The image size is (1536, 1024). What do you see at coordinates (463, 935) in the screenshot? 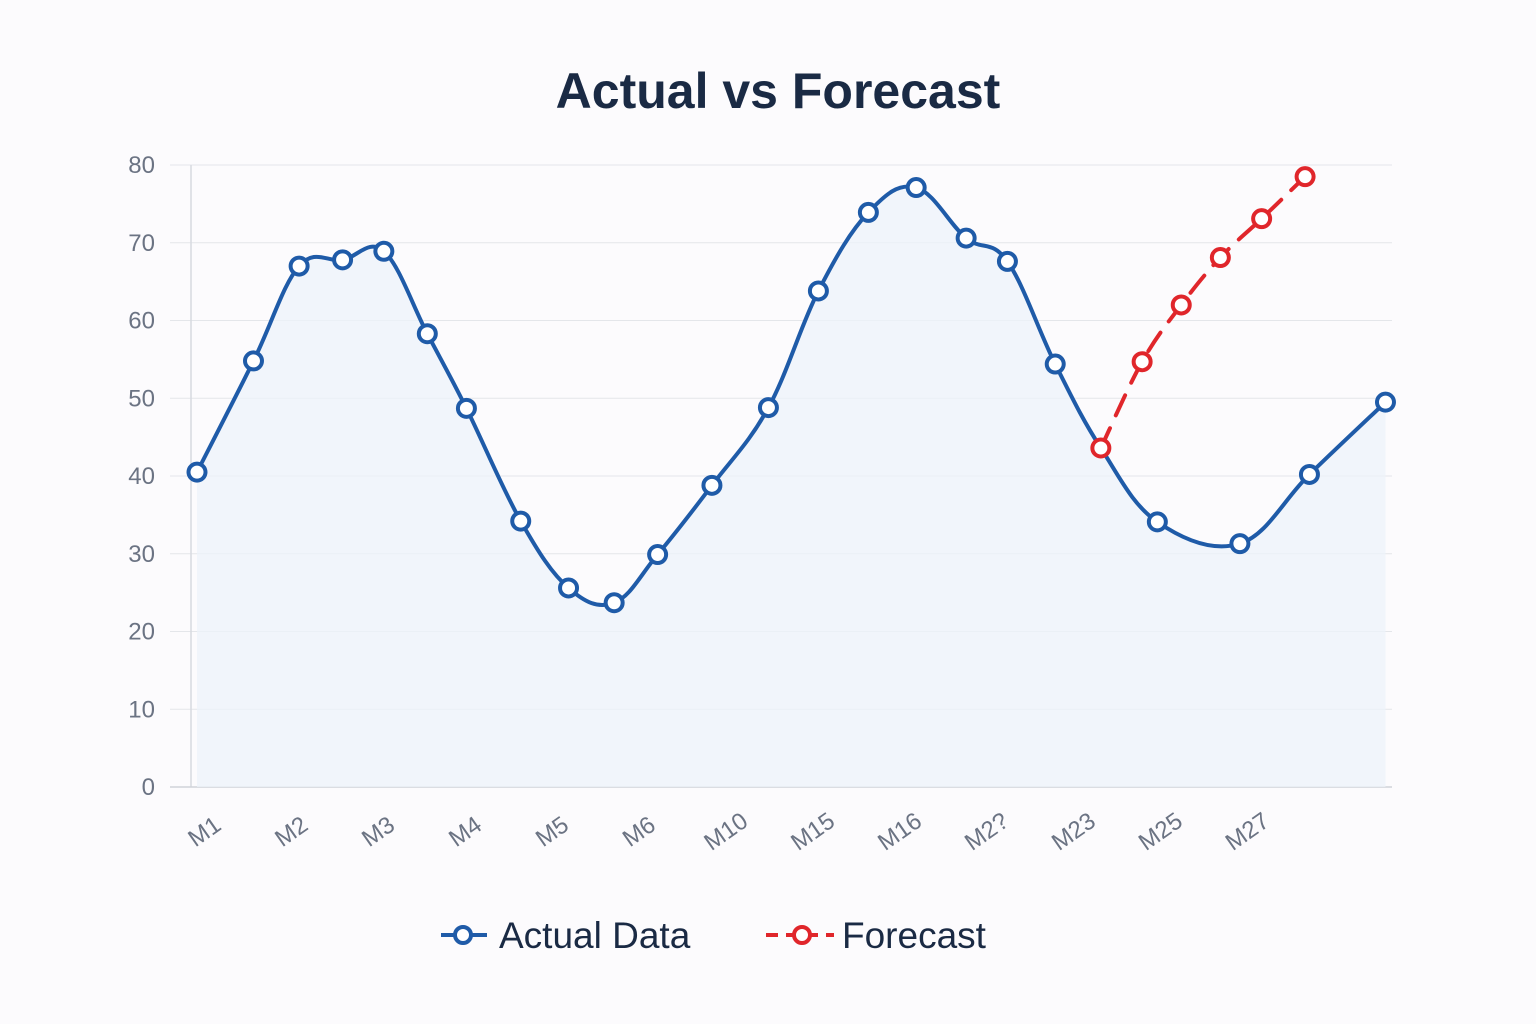
I see `legend-actual-marker` at bounding box center [463, 935].